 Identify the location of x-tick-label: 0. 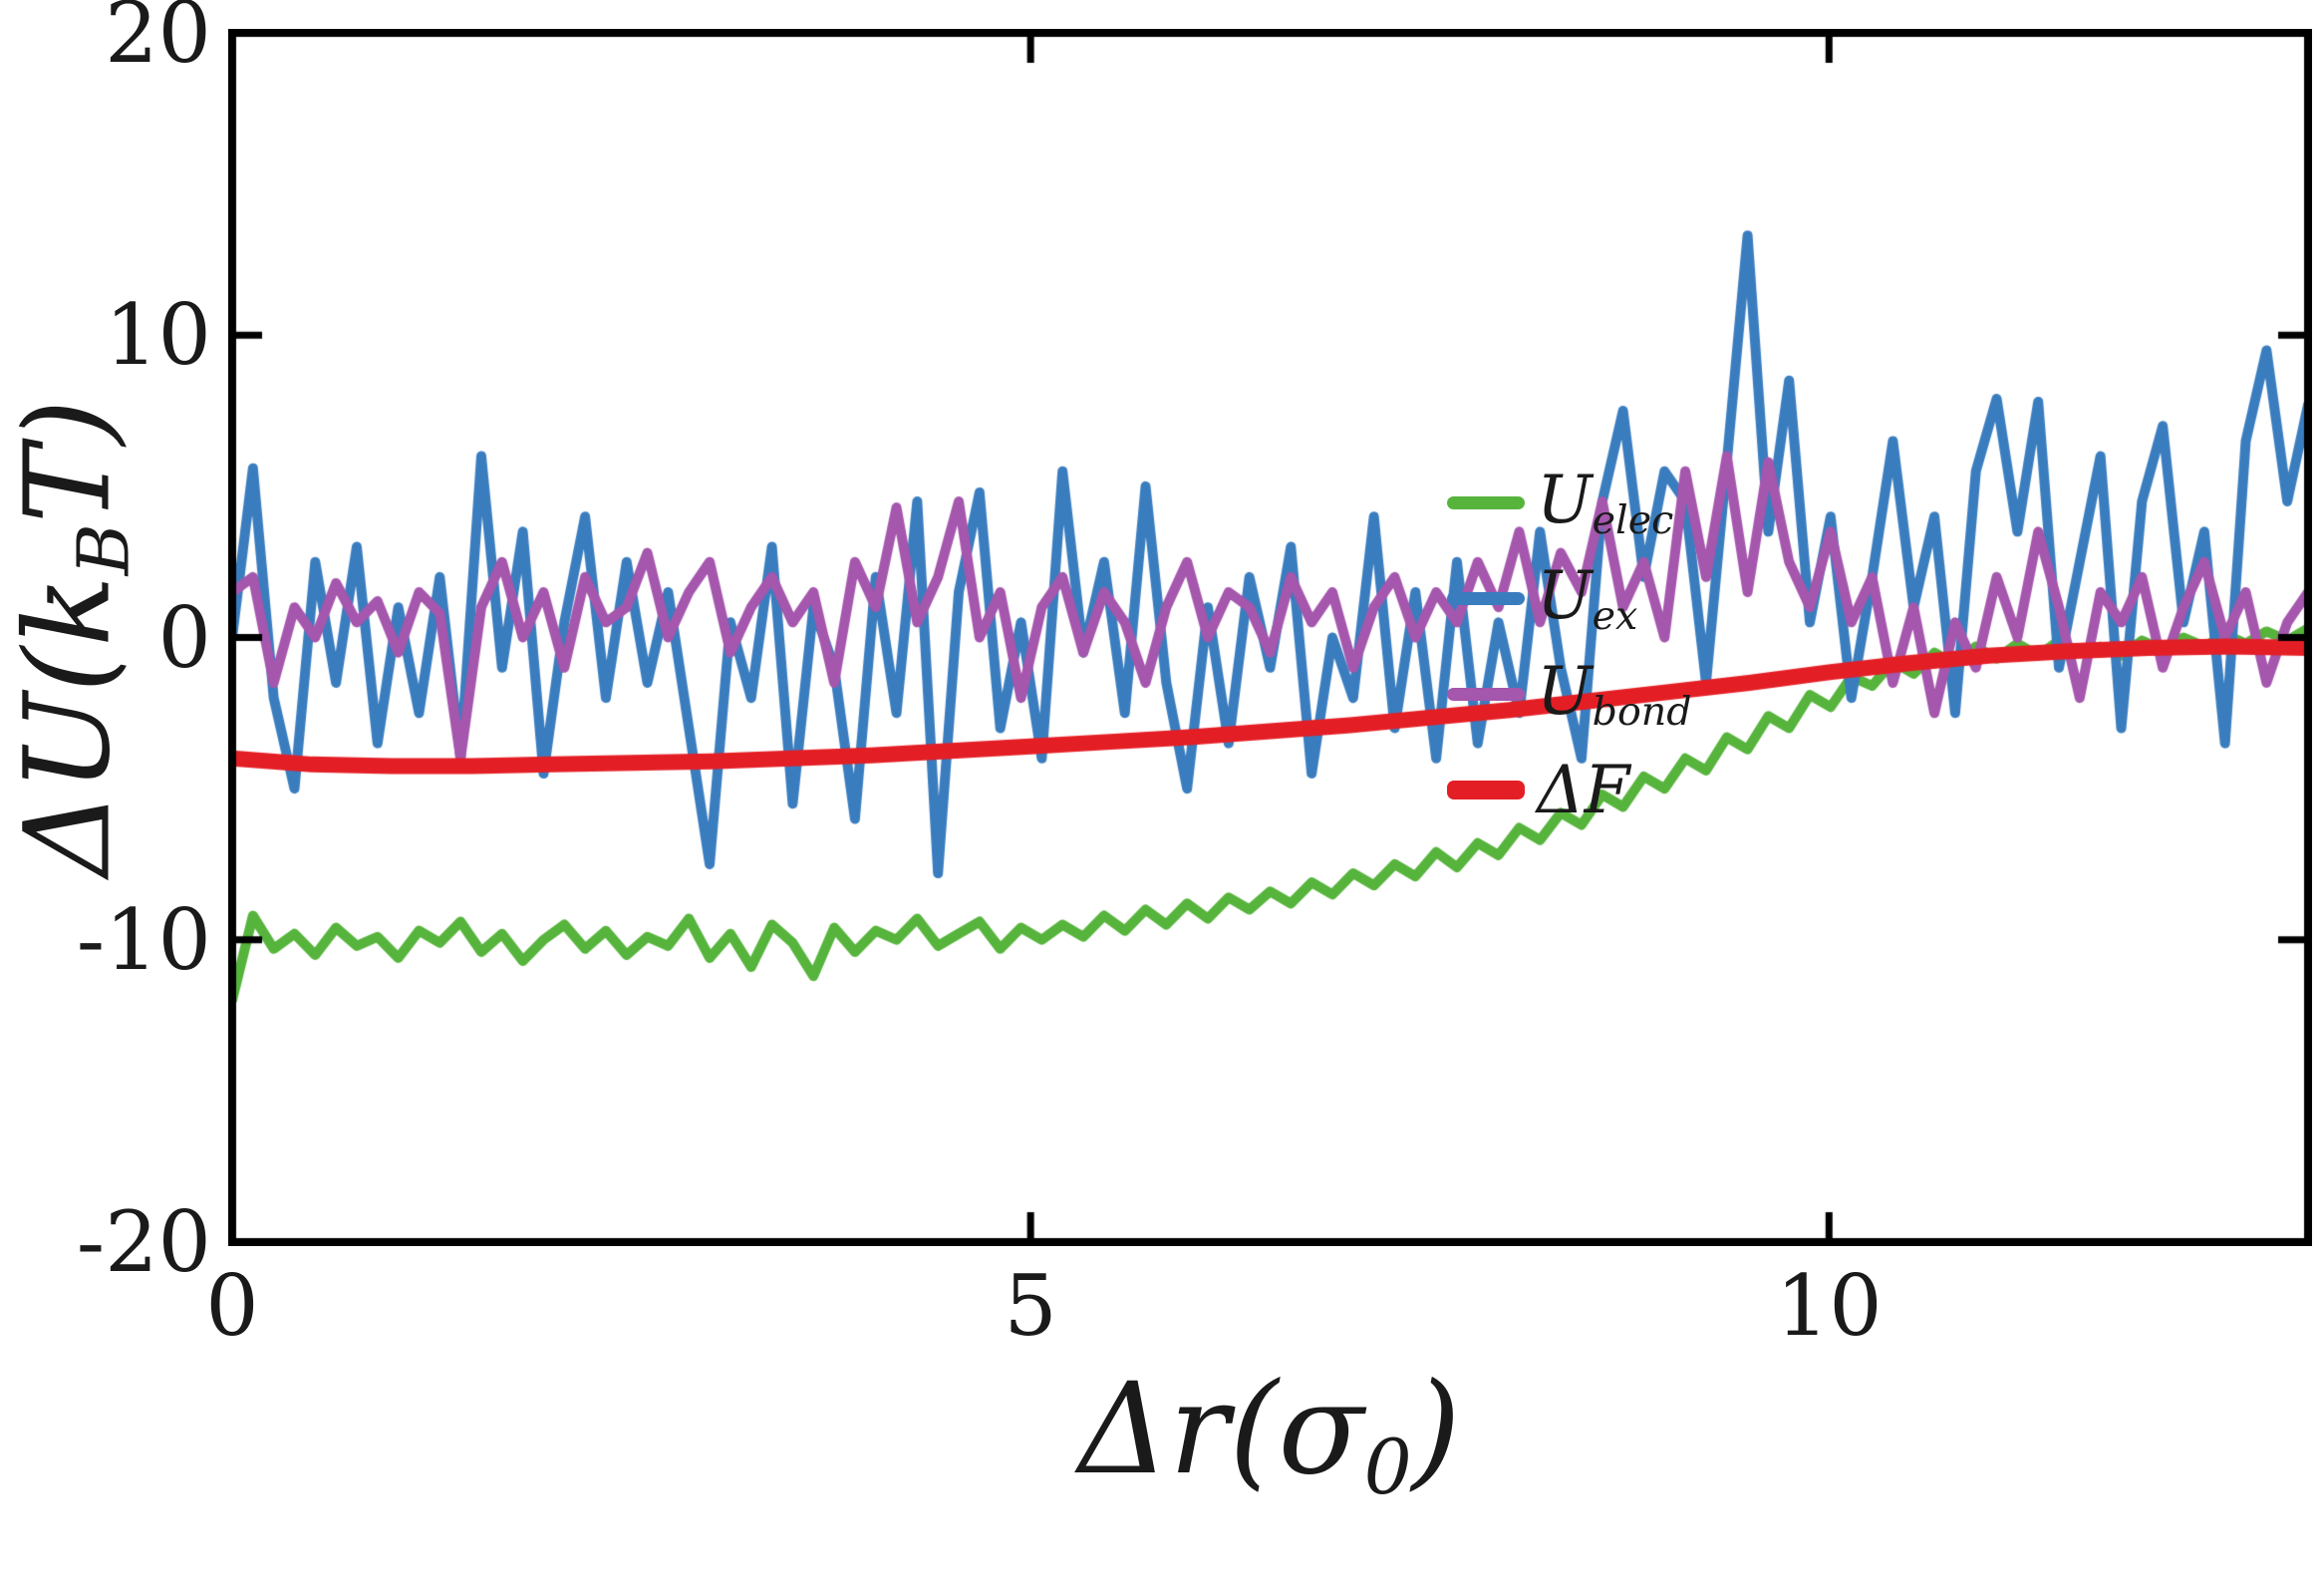
(232, 1306).